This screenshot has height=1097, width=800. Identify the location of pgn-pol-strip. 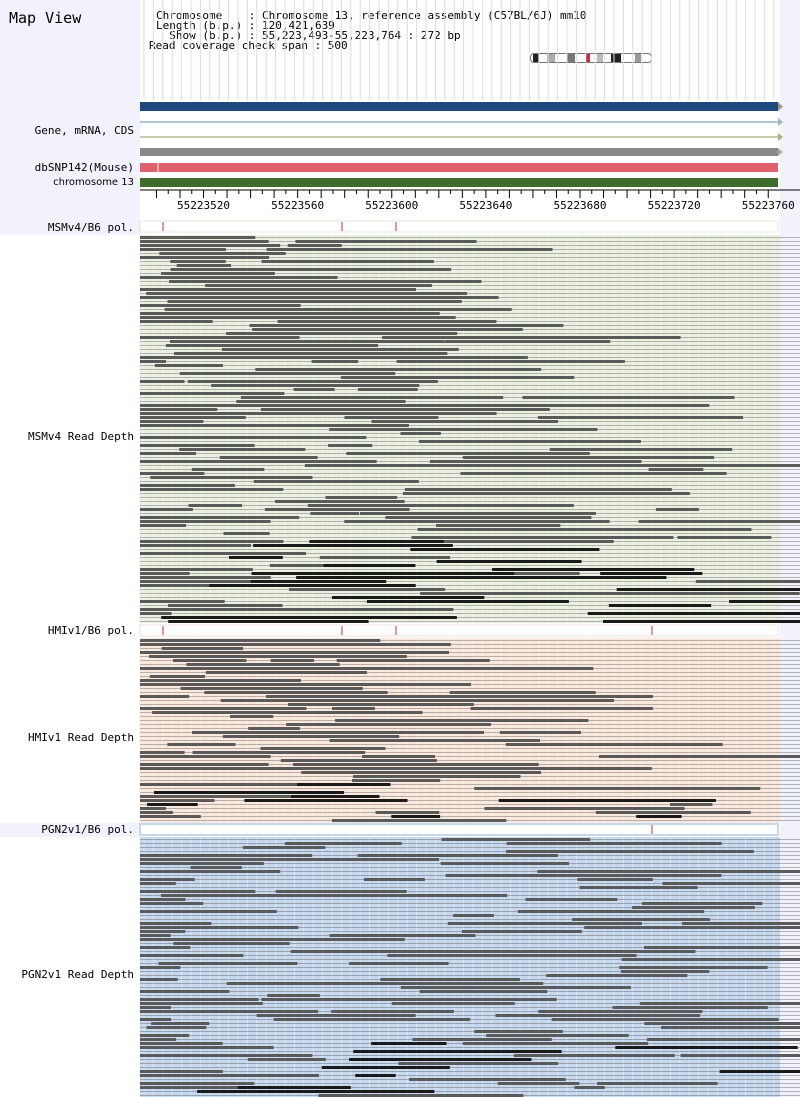
(459, 829).